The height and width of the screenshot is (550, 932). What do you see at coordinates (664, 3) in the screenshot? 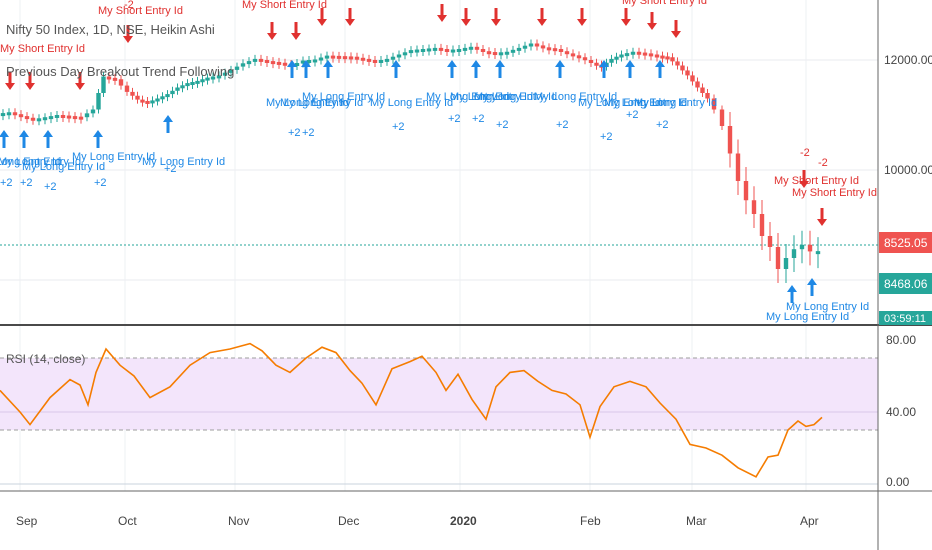
I see `short-label-14: My Short Entry Id` at bounding box center [664, 3].